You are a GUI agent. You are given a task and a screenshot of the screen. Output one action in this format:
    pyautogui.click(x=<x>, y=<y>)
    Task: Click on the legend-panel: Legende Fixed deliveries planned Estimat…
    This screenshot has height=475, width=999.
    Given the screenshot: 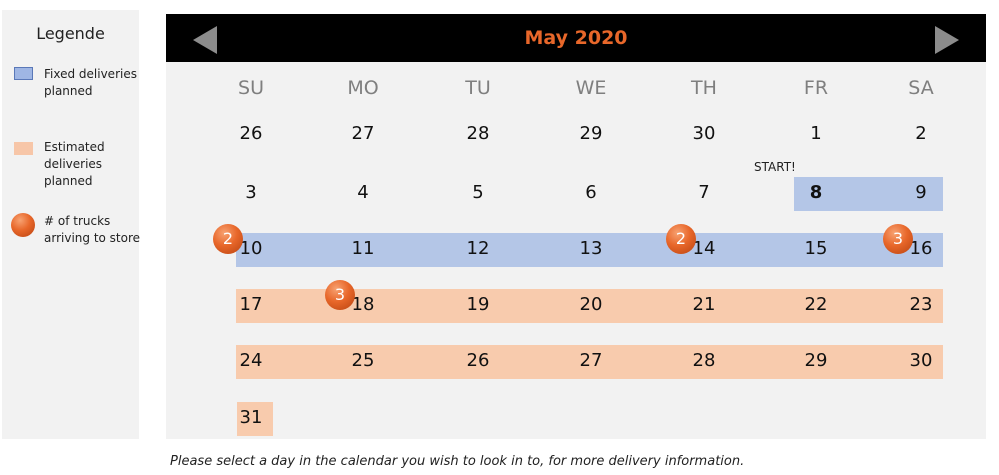 What is the action you would take?
    pyautogui.click(x=71, y=224)
    